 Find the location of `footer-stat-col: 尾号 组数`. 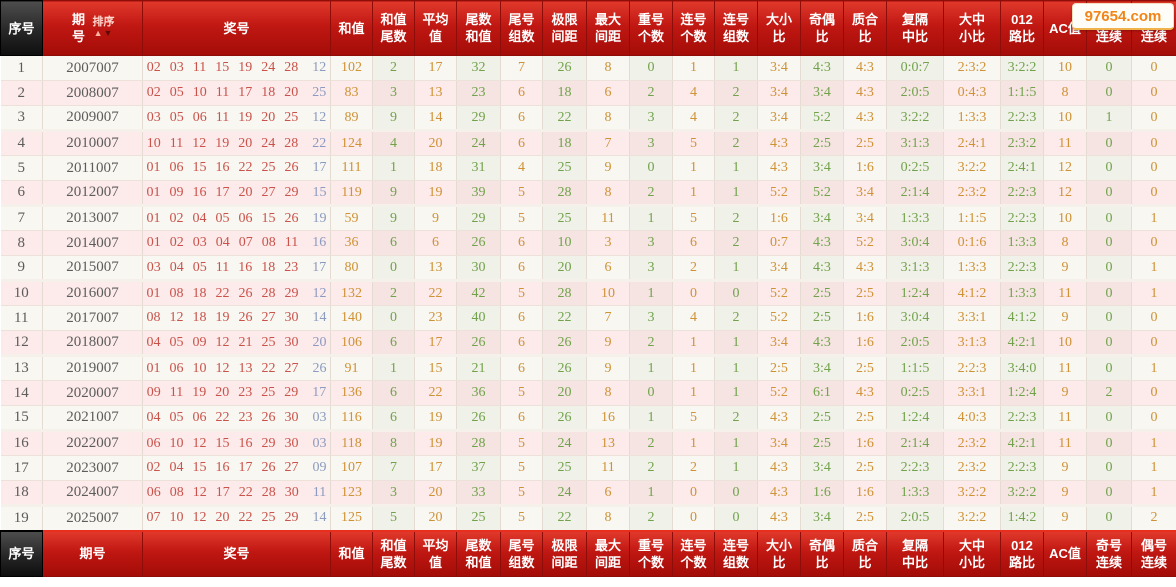

footer-stat-col: 尾号 组数 is located at coordinates (521, 553).